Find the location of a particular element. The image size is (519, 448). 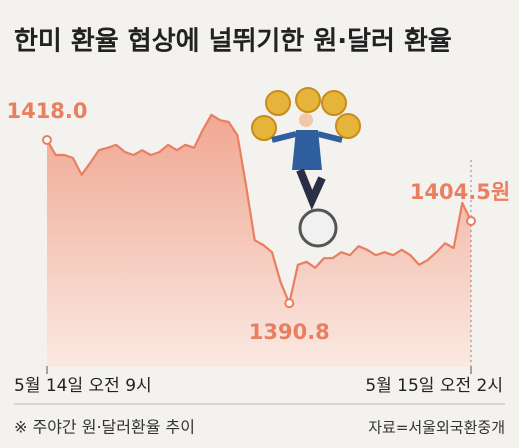

value-label: 1404.5원 is located at coordinates (460, 192).